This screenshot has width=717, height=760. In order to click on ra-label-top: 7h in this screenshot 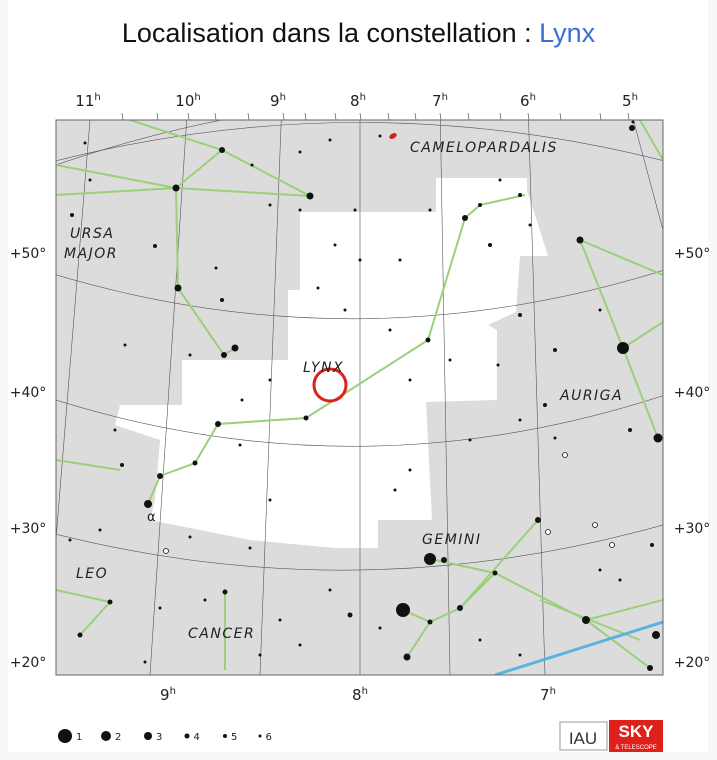, I will do `click(440, 101)`.